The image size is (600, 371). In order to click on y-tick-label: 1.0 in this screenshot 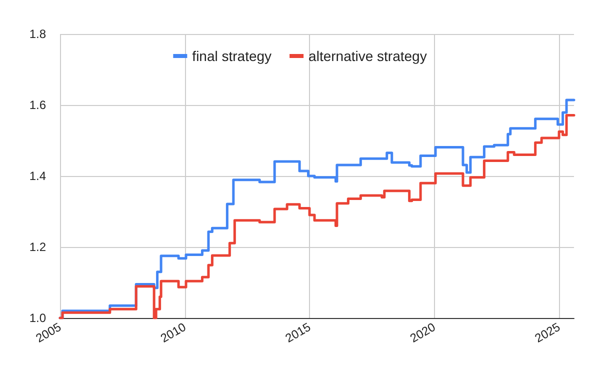, I will do `click(37, 318)`.